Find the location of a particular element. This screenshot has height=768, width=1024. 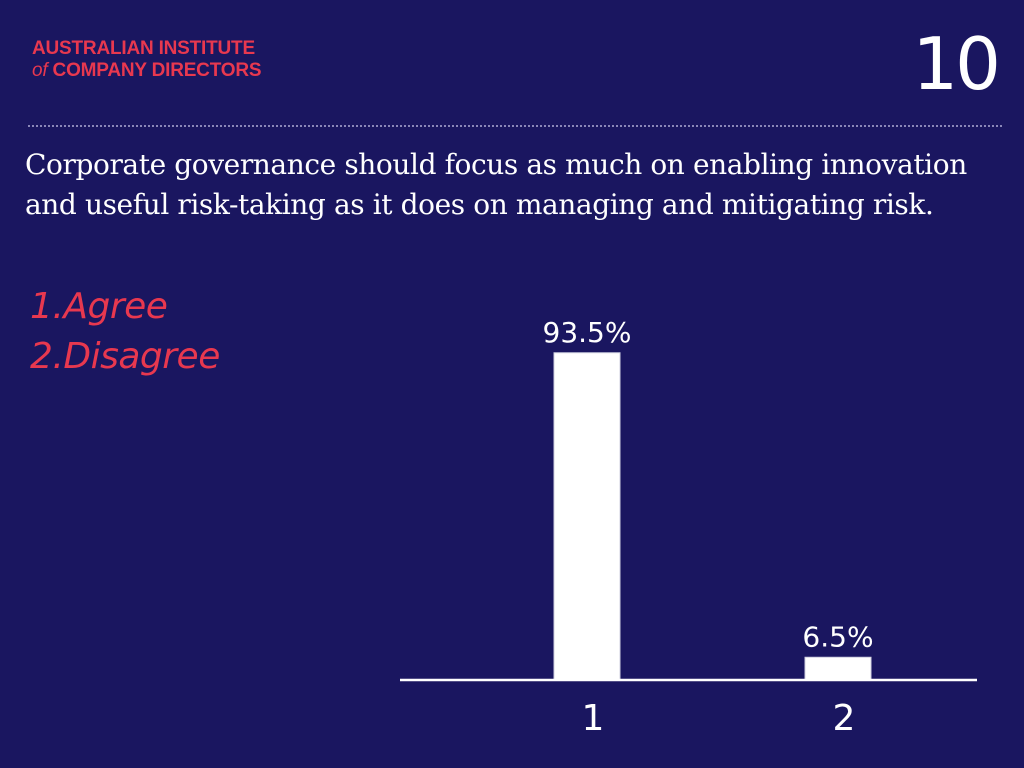

bar-value-label-1: 93.5% is located at coordinates (587, 332).